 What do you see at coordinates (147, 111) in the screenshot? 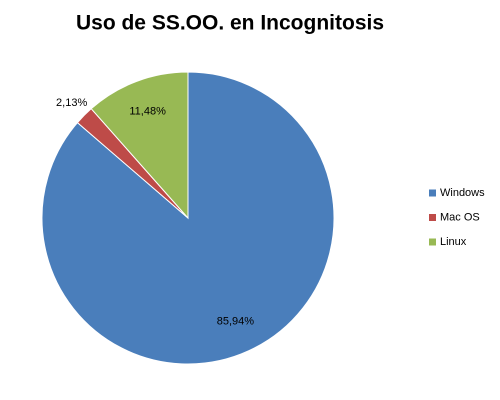
I see `data-label: 11,48%` at bounding box center [147, 111].